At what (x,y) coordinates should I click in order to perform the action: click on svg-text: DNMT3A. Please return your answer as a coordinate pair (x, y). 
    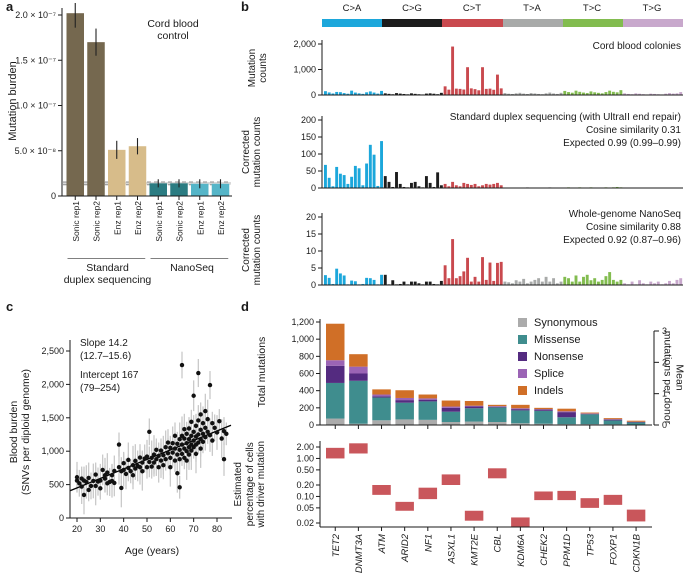
    Looking at the image, I should click on (359, 553).